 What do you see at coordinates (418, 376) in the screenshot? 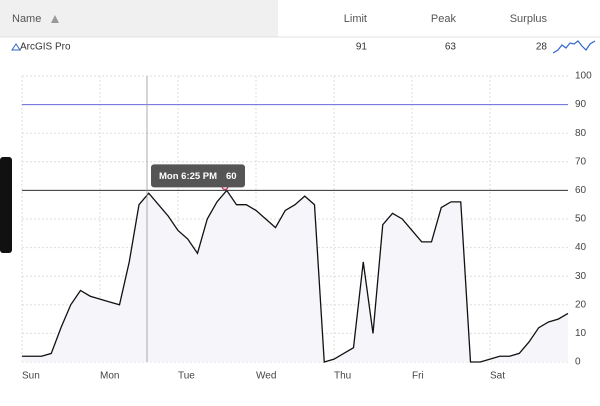
I see `x-tick-label: Fri` at bounding box center [418, 376].